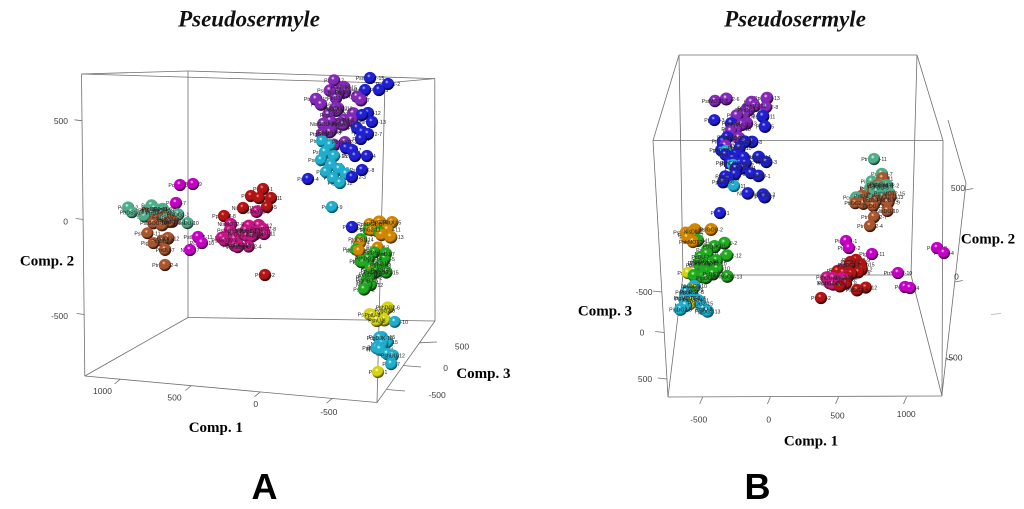 This screenshot has height=509, width=1024. I want to click on svg-text: PshDU-12, so click(393, 357).